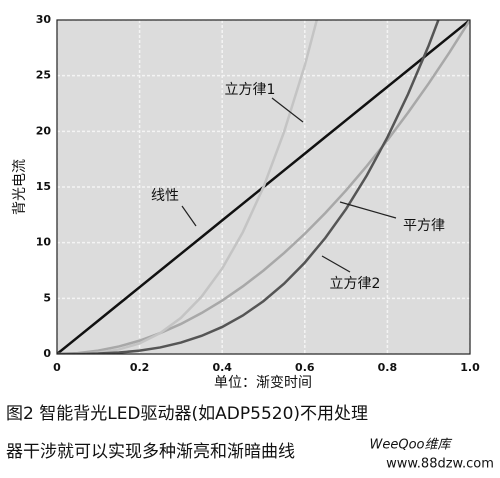 The width and height of the screenshot is (500, 478). What do you see at coordinates (43, 186) in the screenshot?
I see `y-tick-label: 15` at bounding box center [43, 186].